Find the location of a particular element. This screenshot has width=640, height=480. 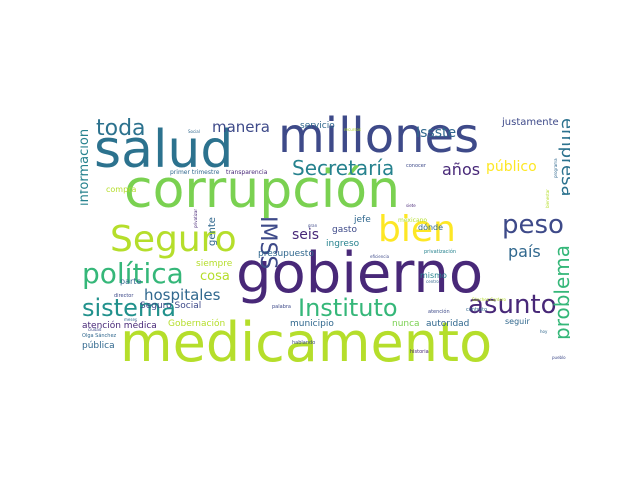

word-programa: programa is located at coordinates (555, 168).